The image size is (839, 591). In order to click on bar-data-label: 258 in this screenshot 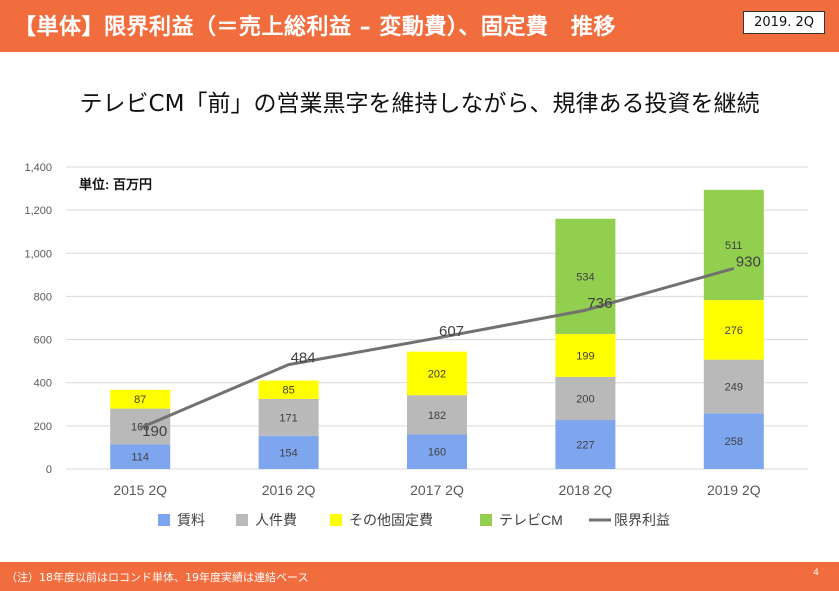, I will do `click(734, 442)`.